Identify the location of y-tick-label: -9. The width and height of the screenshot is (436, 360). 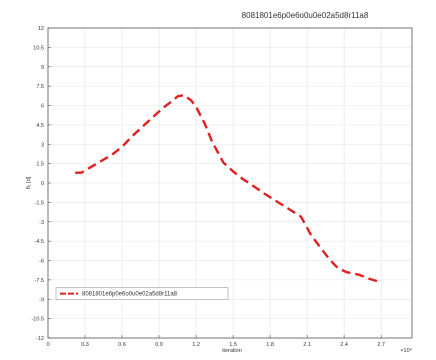
(41, 300).